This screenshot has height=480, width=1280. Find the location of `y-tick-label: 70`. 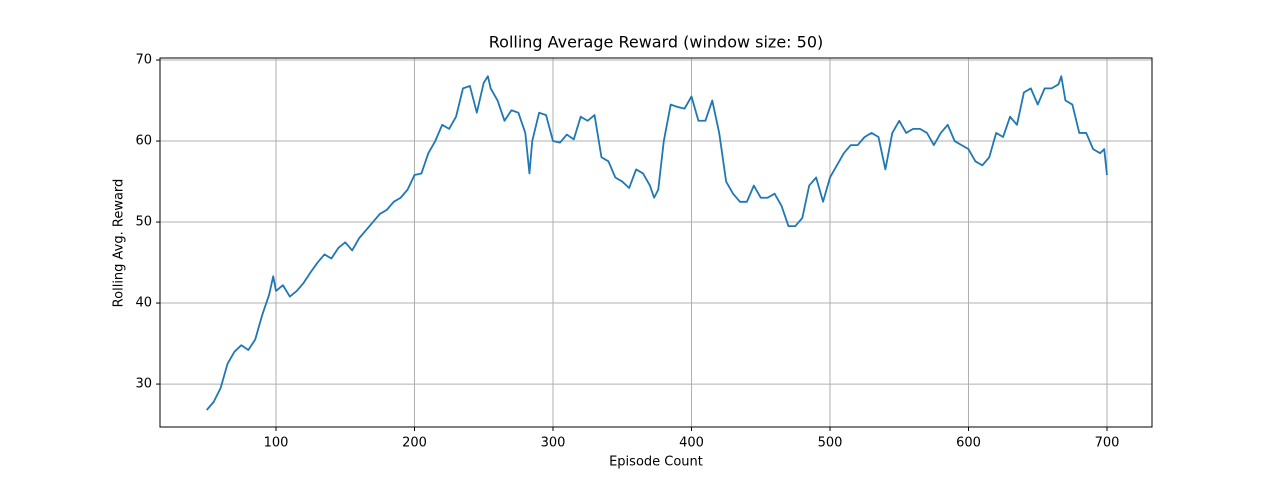

y-tick-label: 70 is located at coordinates (143, 60).